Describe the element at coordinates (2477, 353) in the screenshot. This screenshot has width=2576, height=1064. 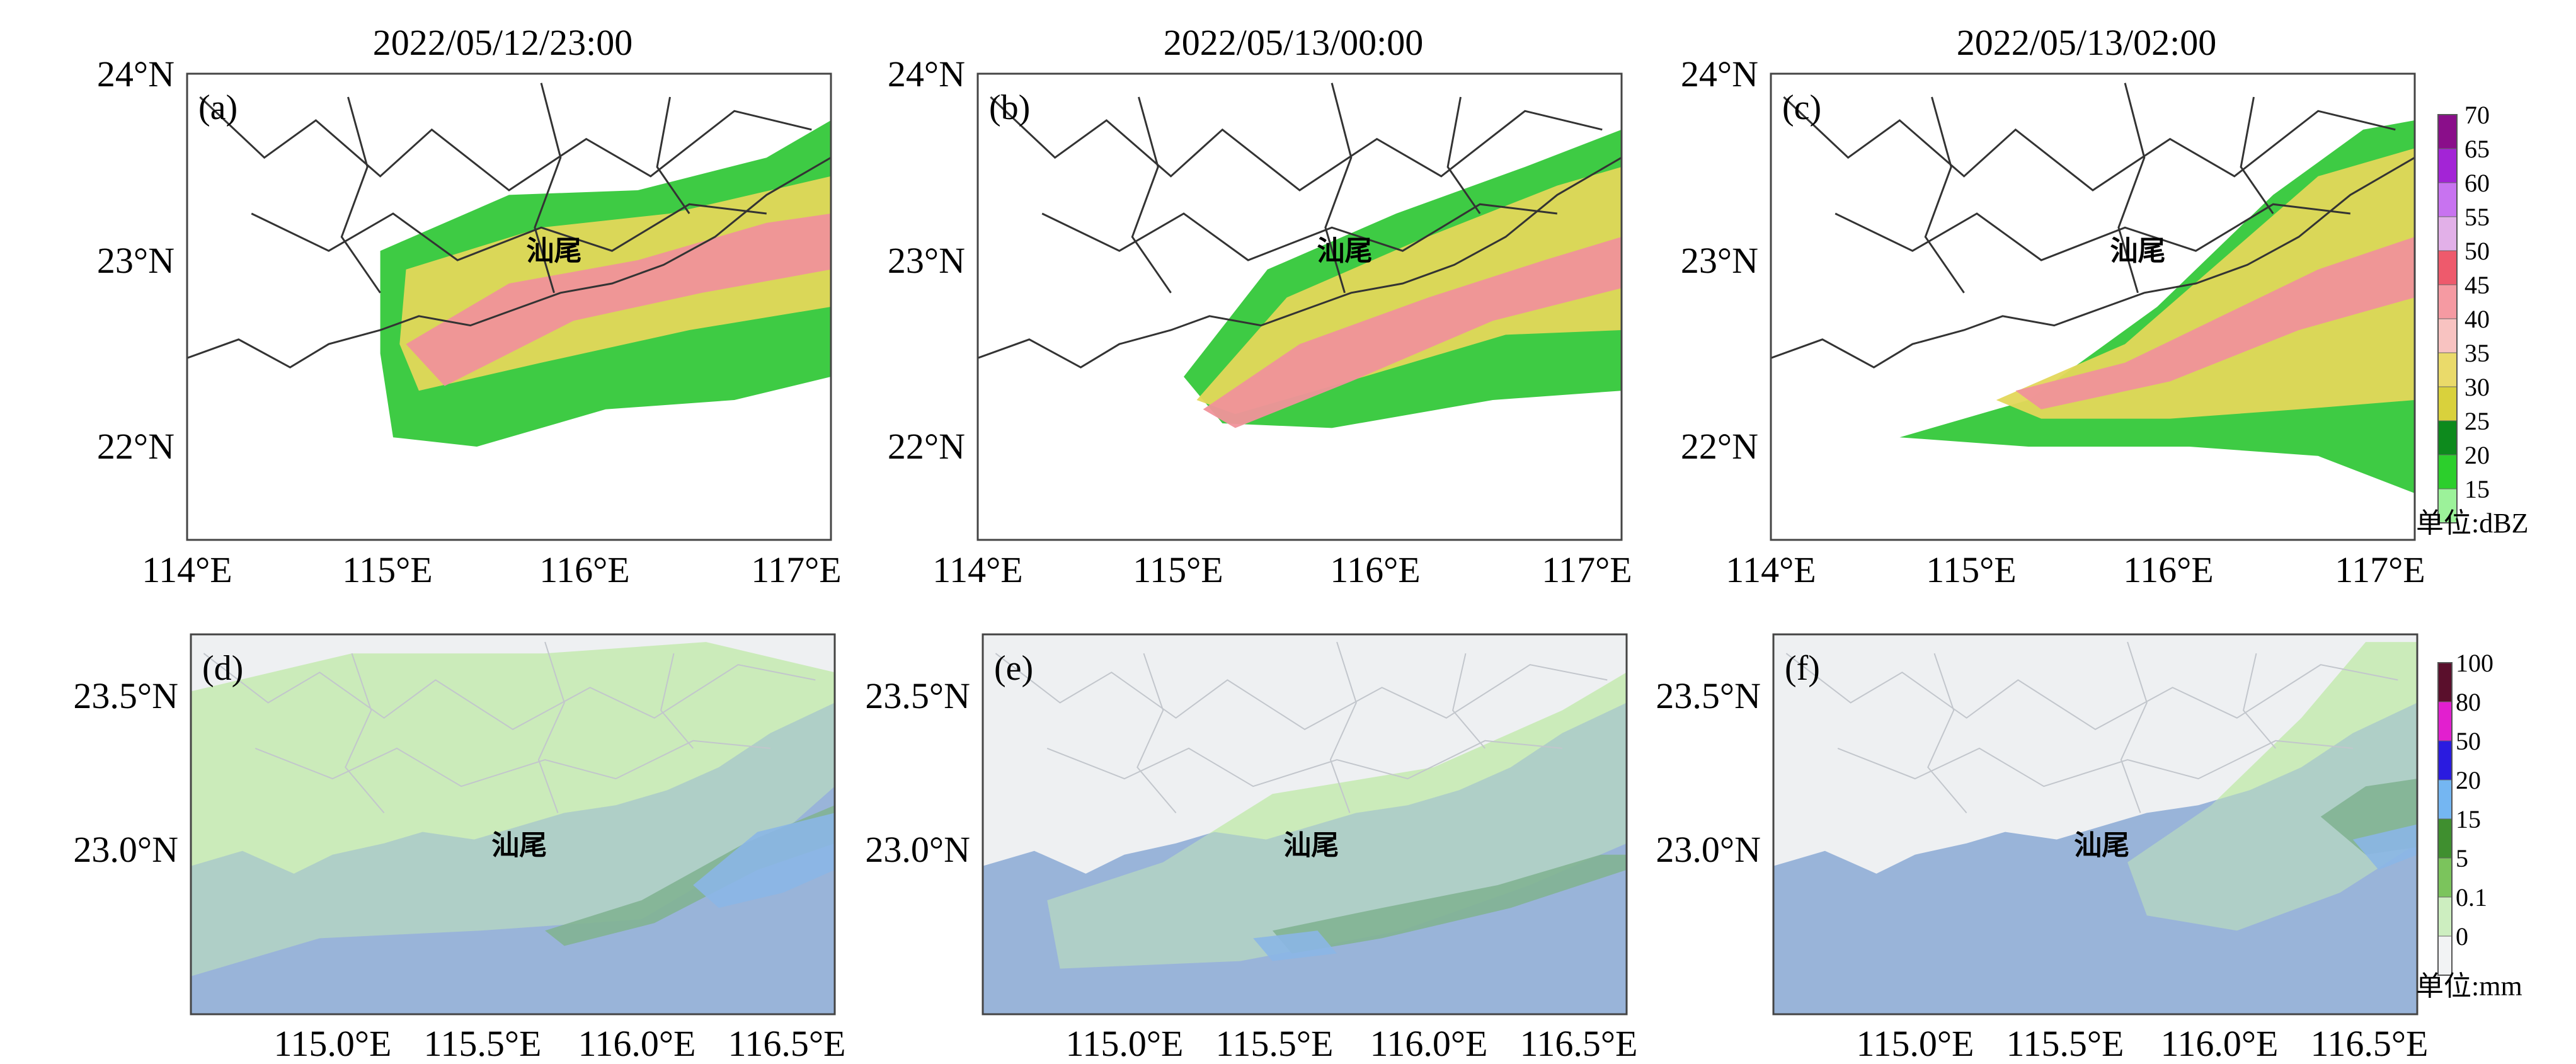
I see `colorbar-tick: 35` at that location.